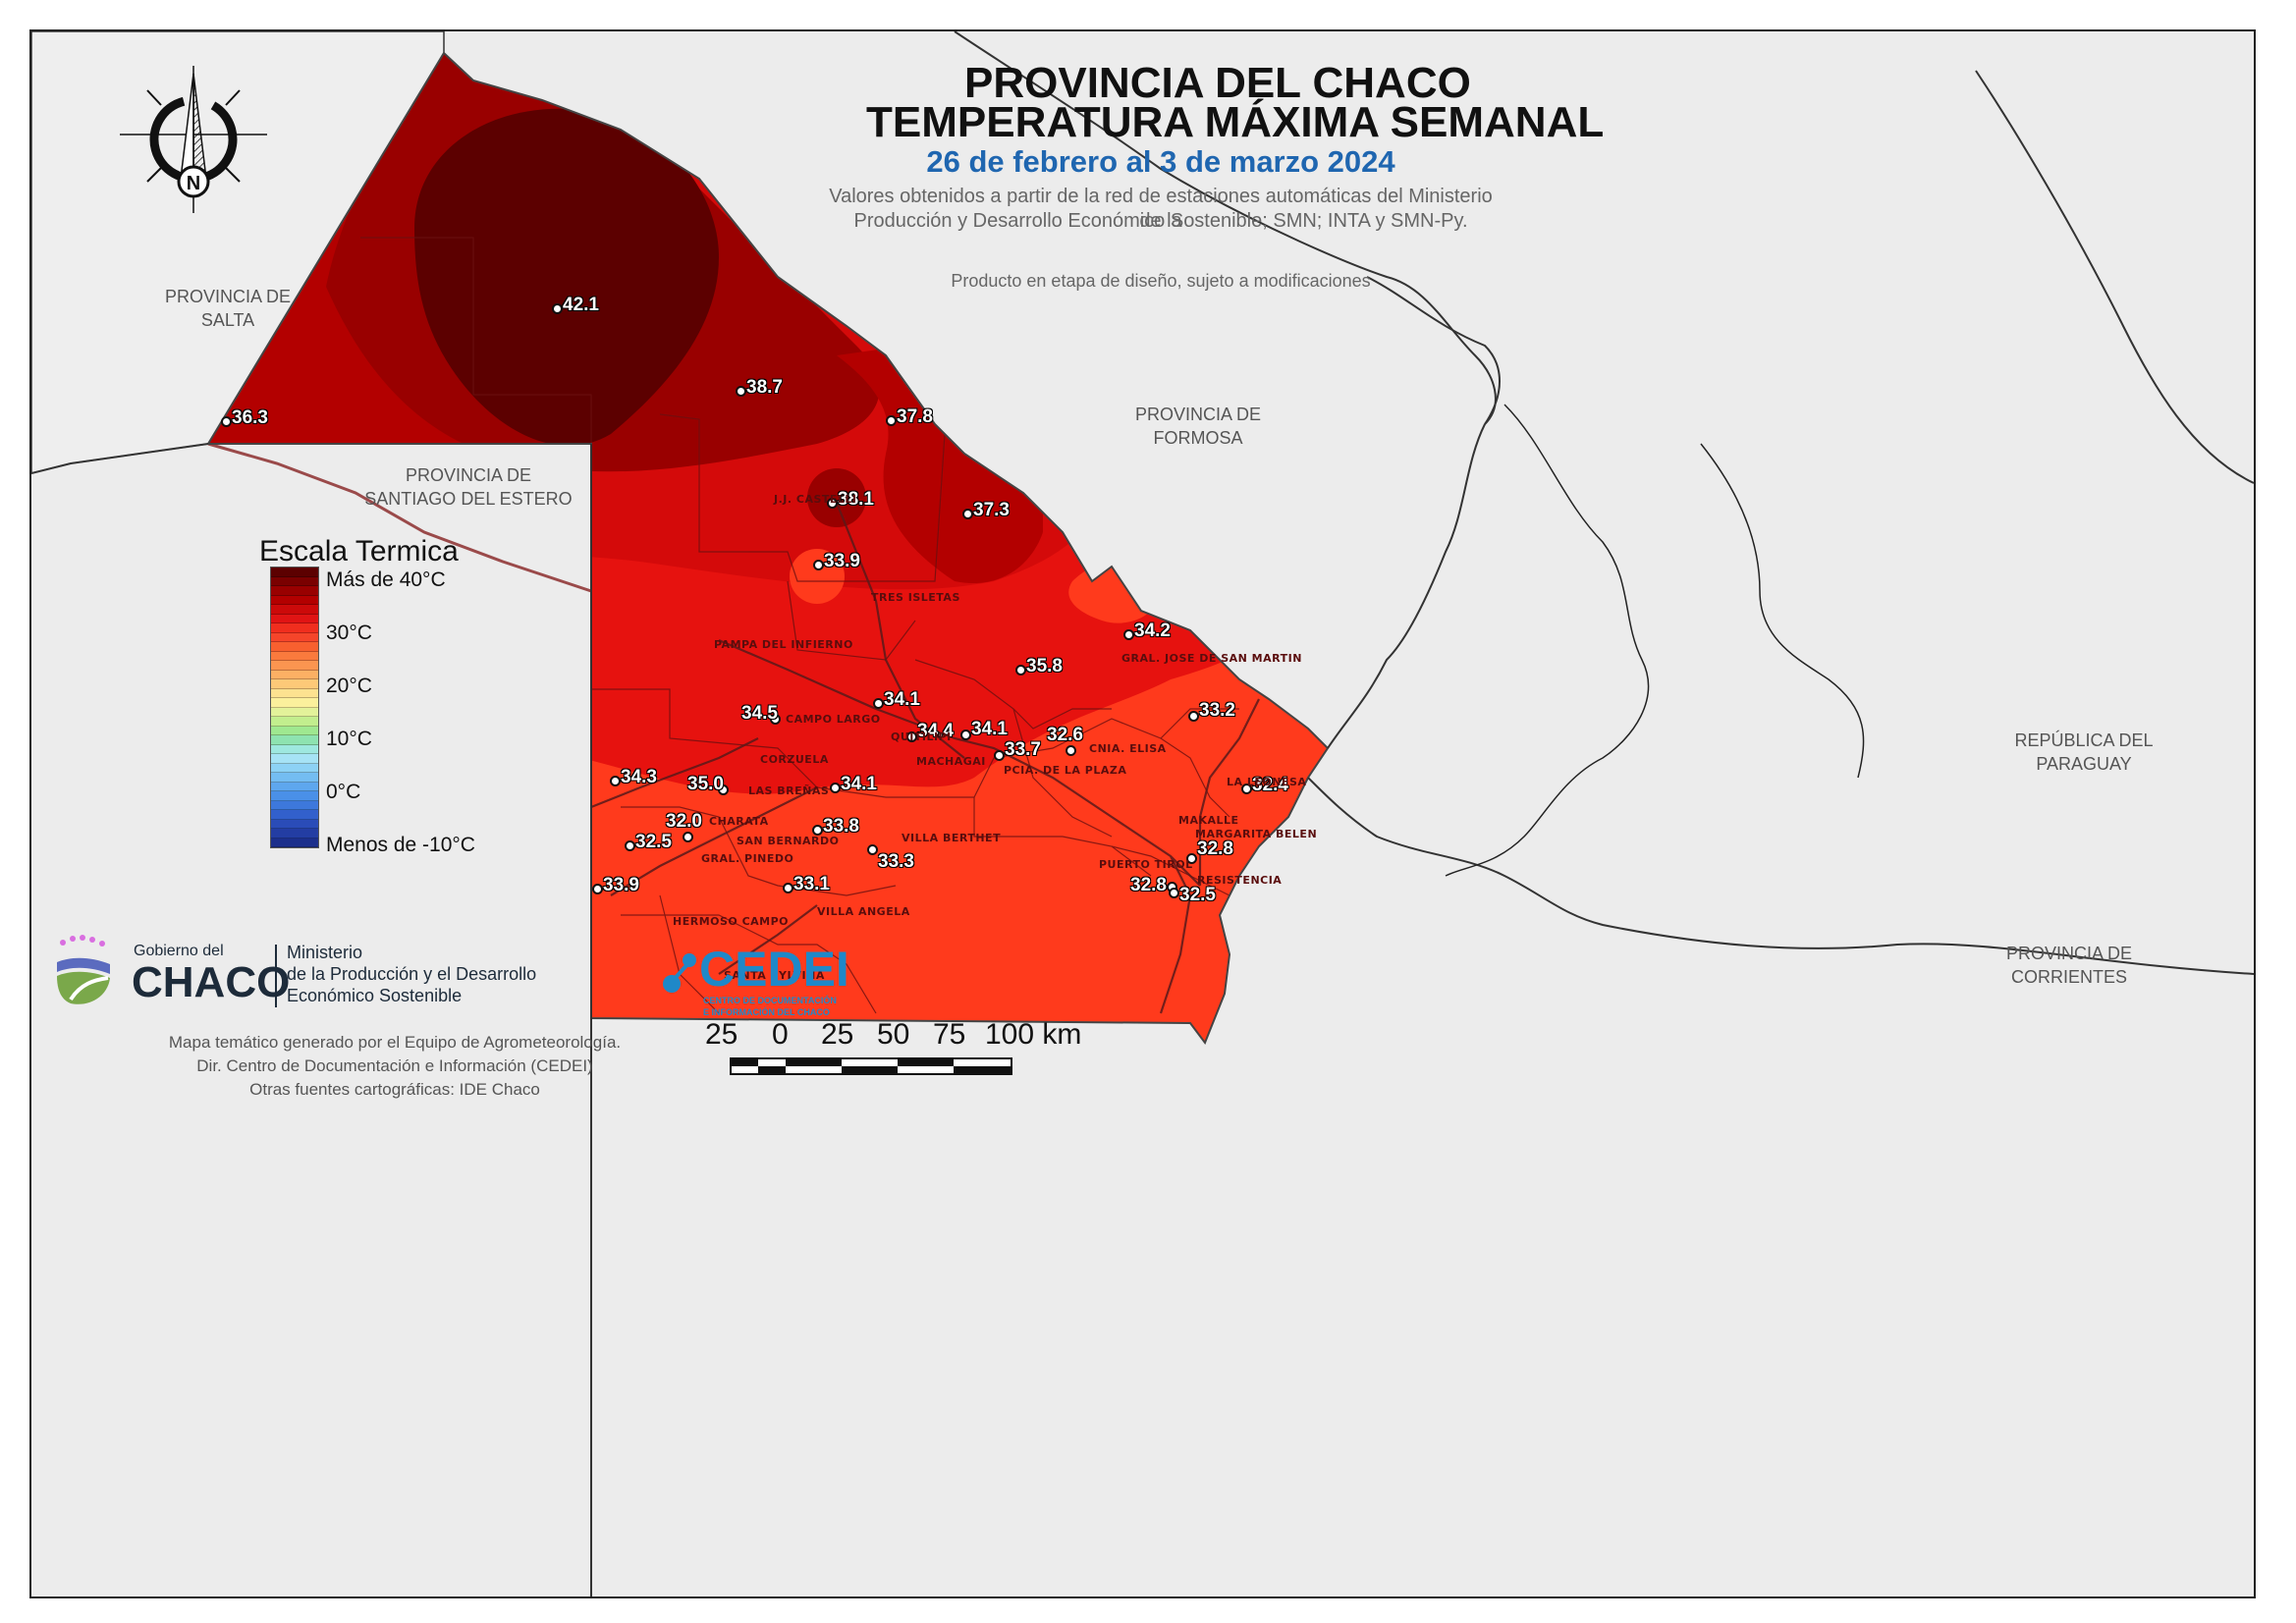  What do you see at coordinates (179, 951) in the screenshot?
I see `logo-gobierno-small: Gobierno del` at bounding box center [179, 951].